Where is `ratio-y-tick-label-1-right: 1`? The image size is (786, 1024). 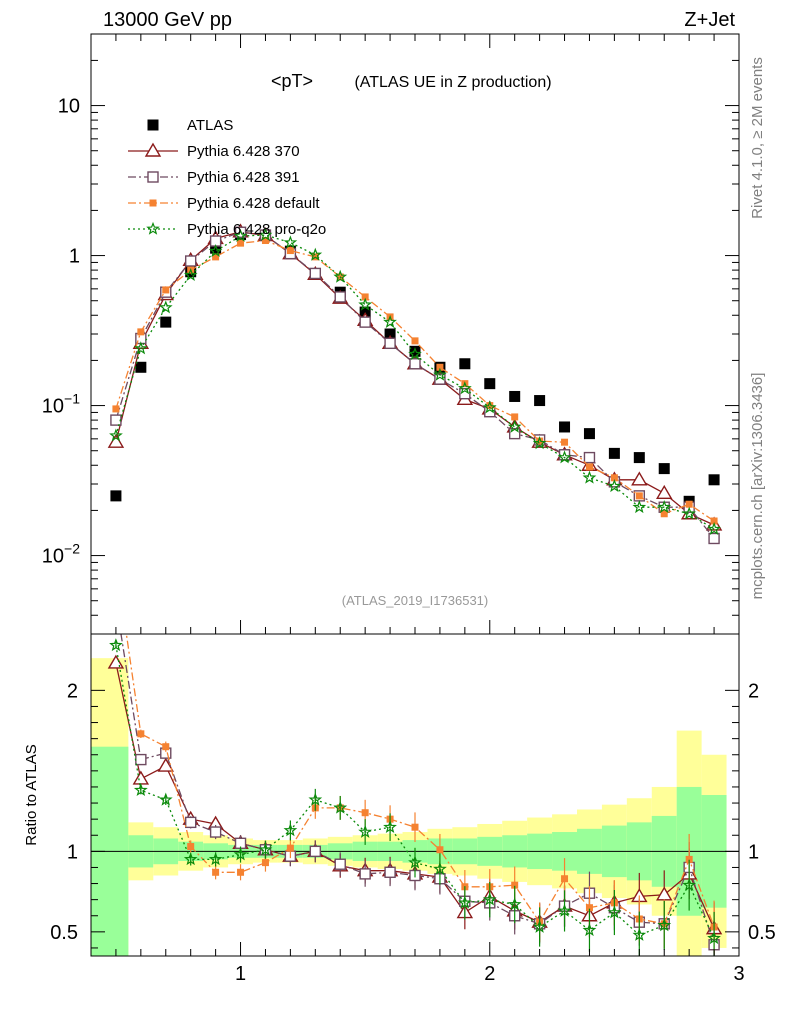
ratio-y-tick-label-1-right: 1 is located at coordinates (753, 852).